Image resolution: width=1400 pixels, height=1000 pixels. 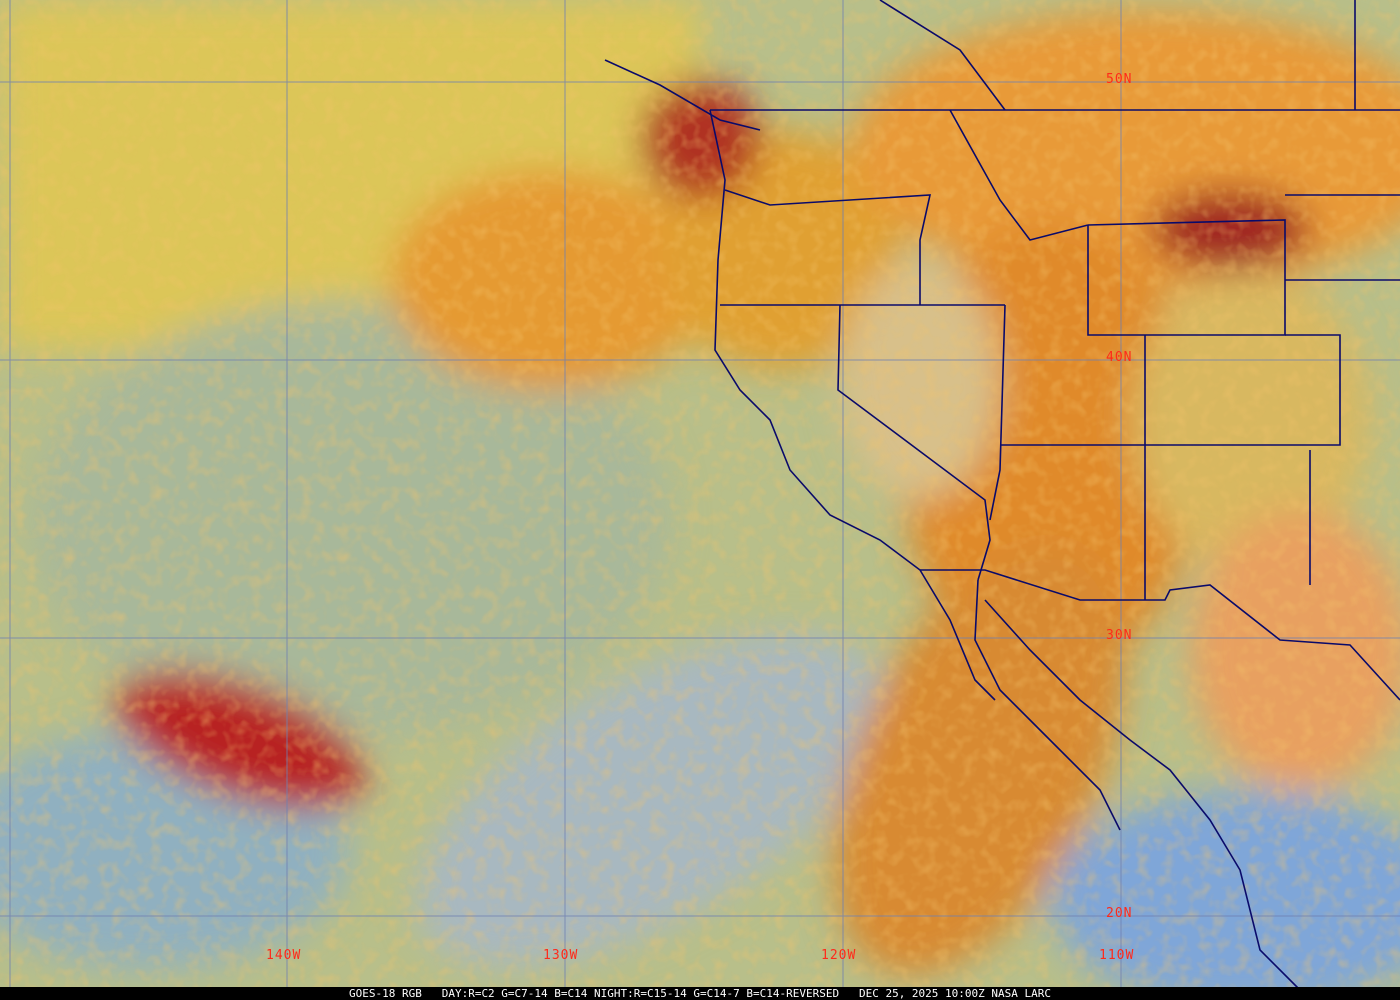 I want to click on lon-label-130w: 130W, so click(x=561, y=955).